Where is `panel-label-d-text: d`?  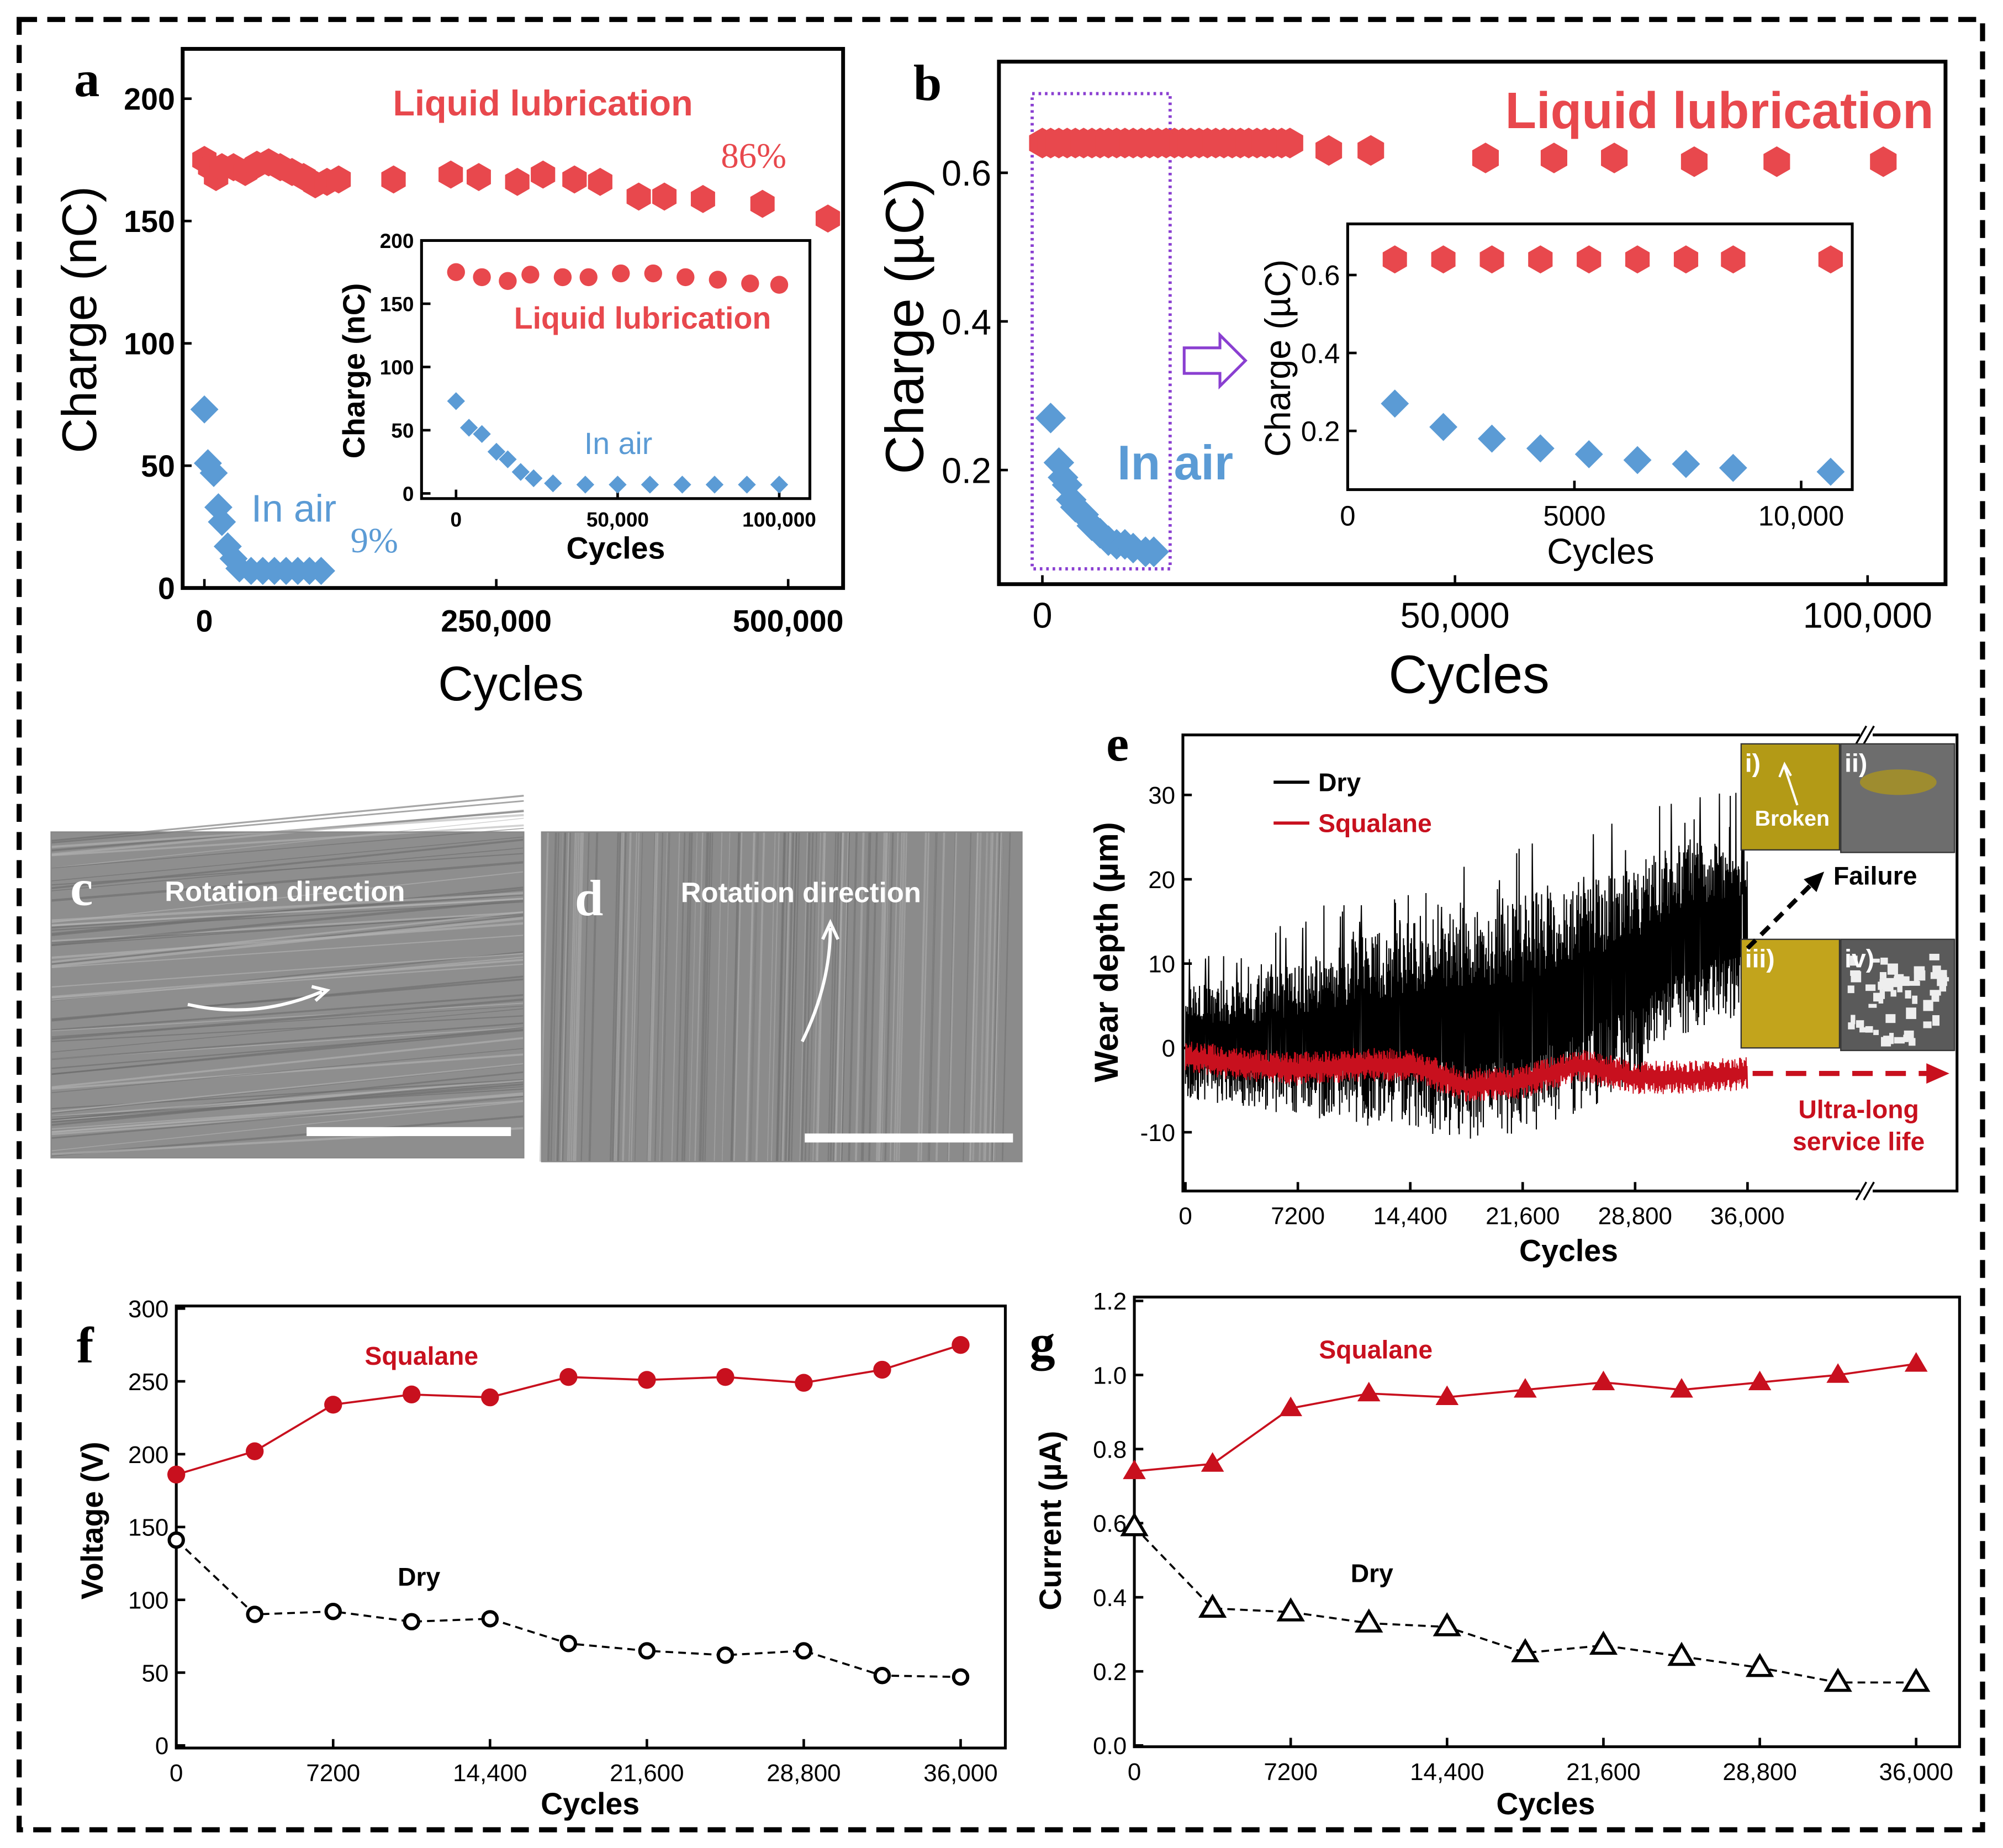
panel-label-d-text: d is located at coordinates (589, 898).